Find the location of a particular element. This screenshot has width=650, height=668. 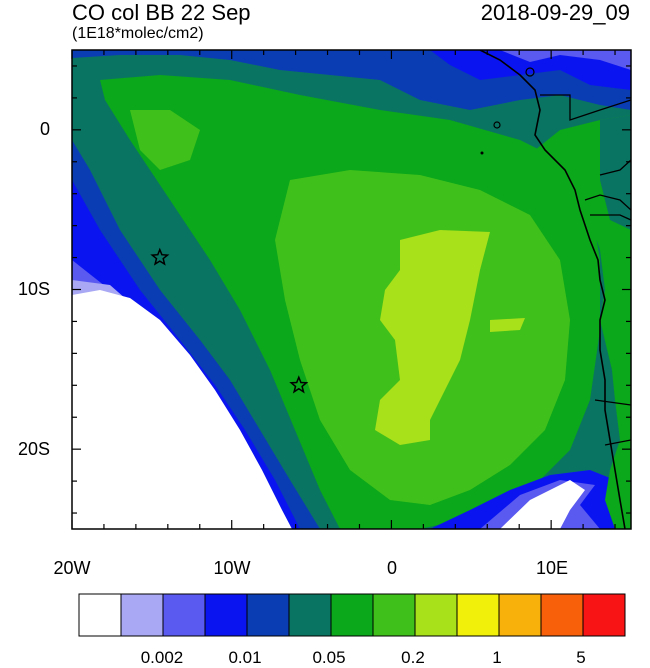

field-land is located at coordinates (583, 322).